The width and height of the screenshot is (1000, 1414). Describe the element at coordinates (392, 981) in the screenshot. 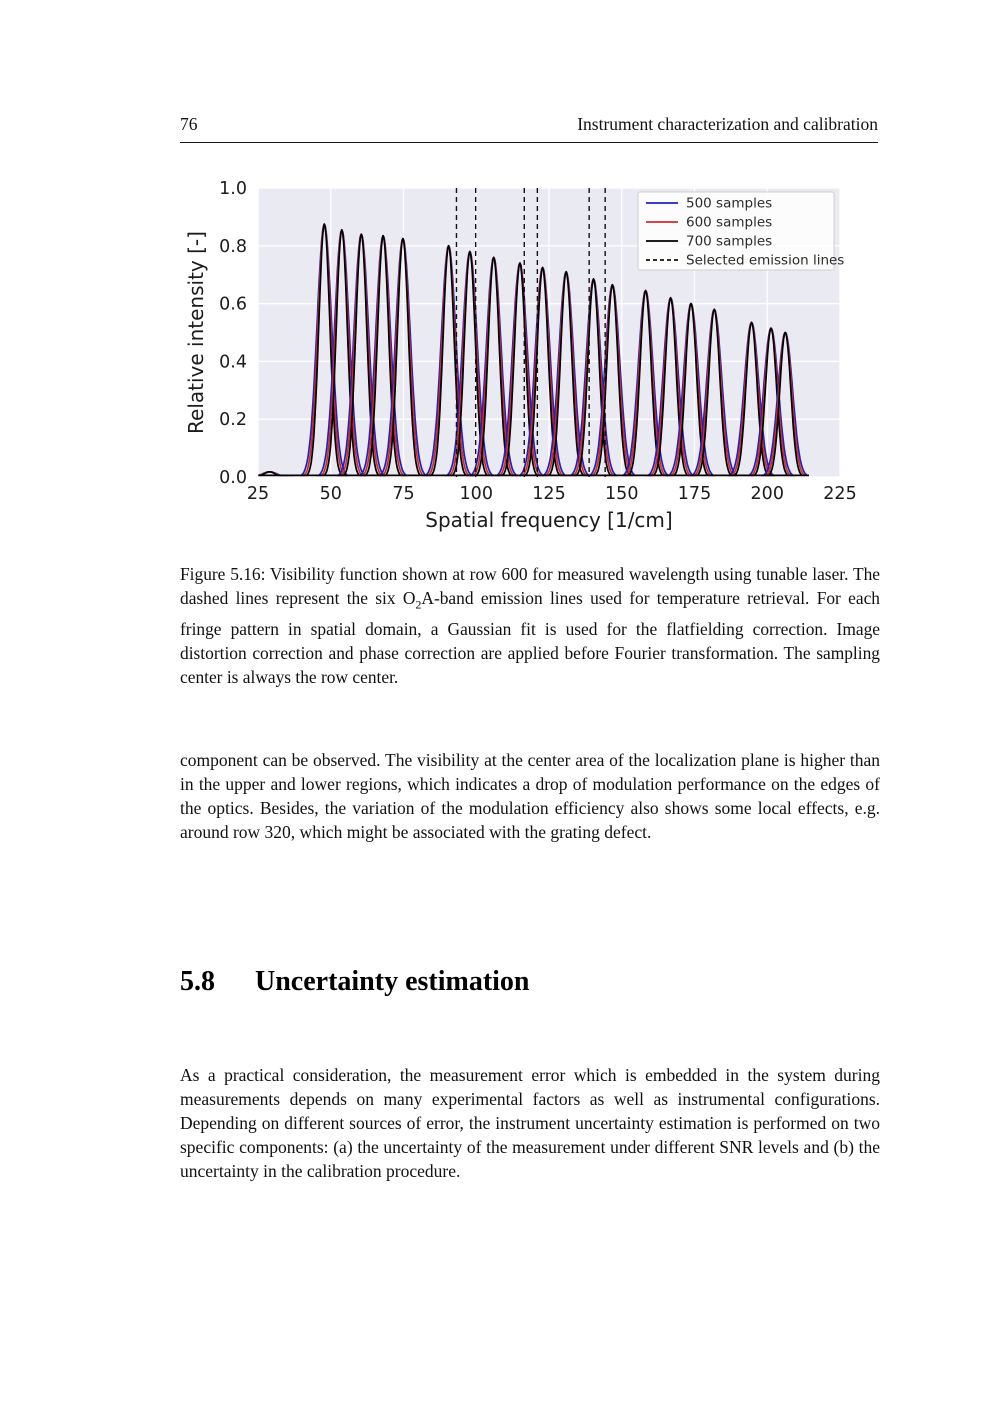

I see `section-title: Uncertainty estimation` at that location.